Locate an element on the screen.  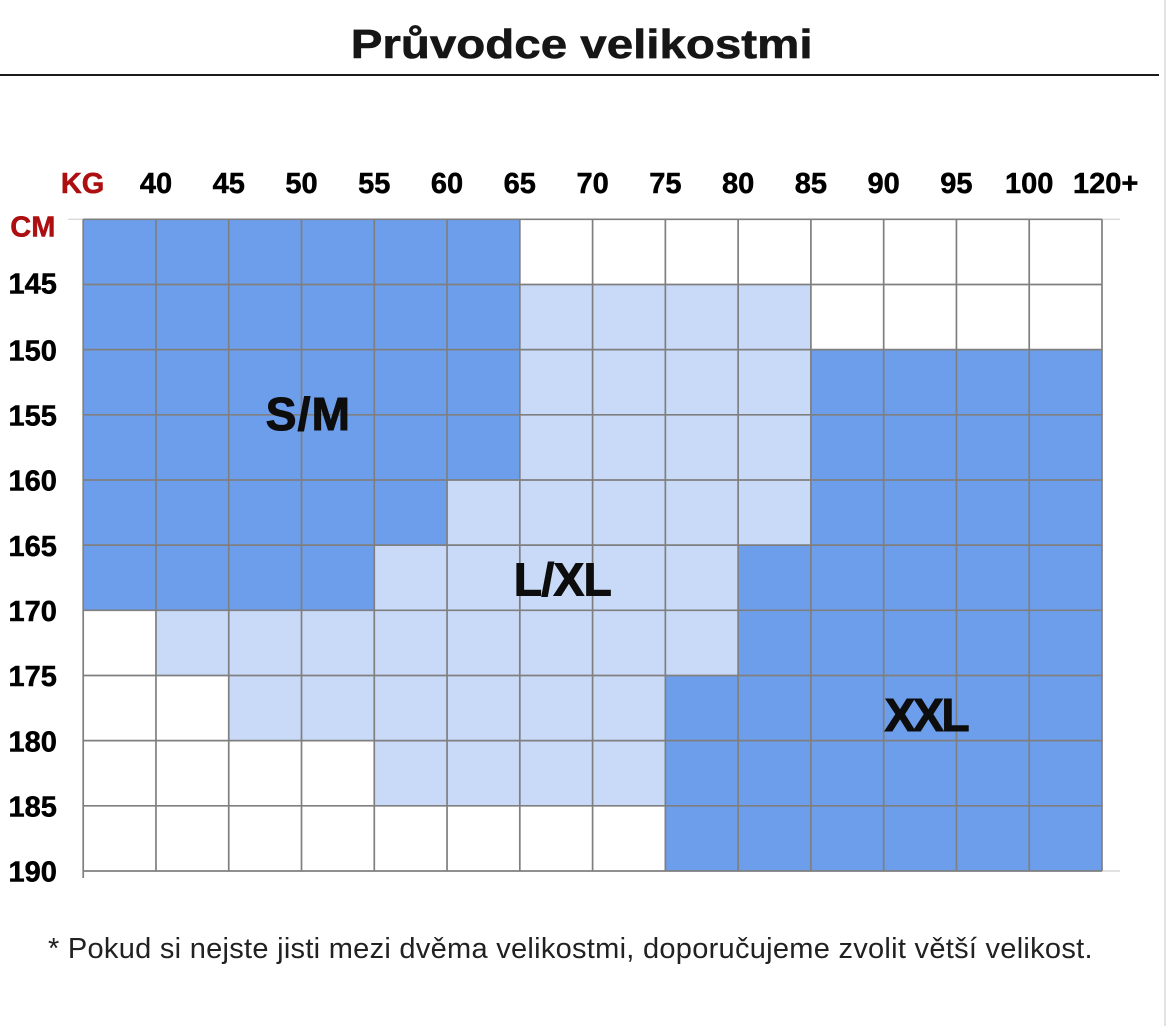
svg-text: 55 is located at coordinates (374, 184).